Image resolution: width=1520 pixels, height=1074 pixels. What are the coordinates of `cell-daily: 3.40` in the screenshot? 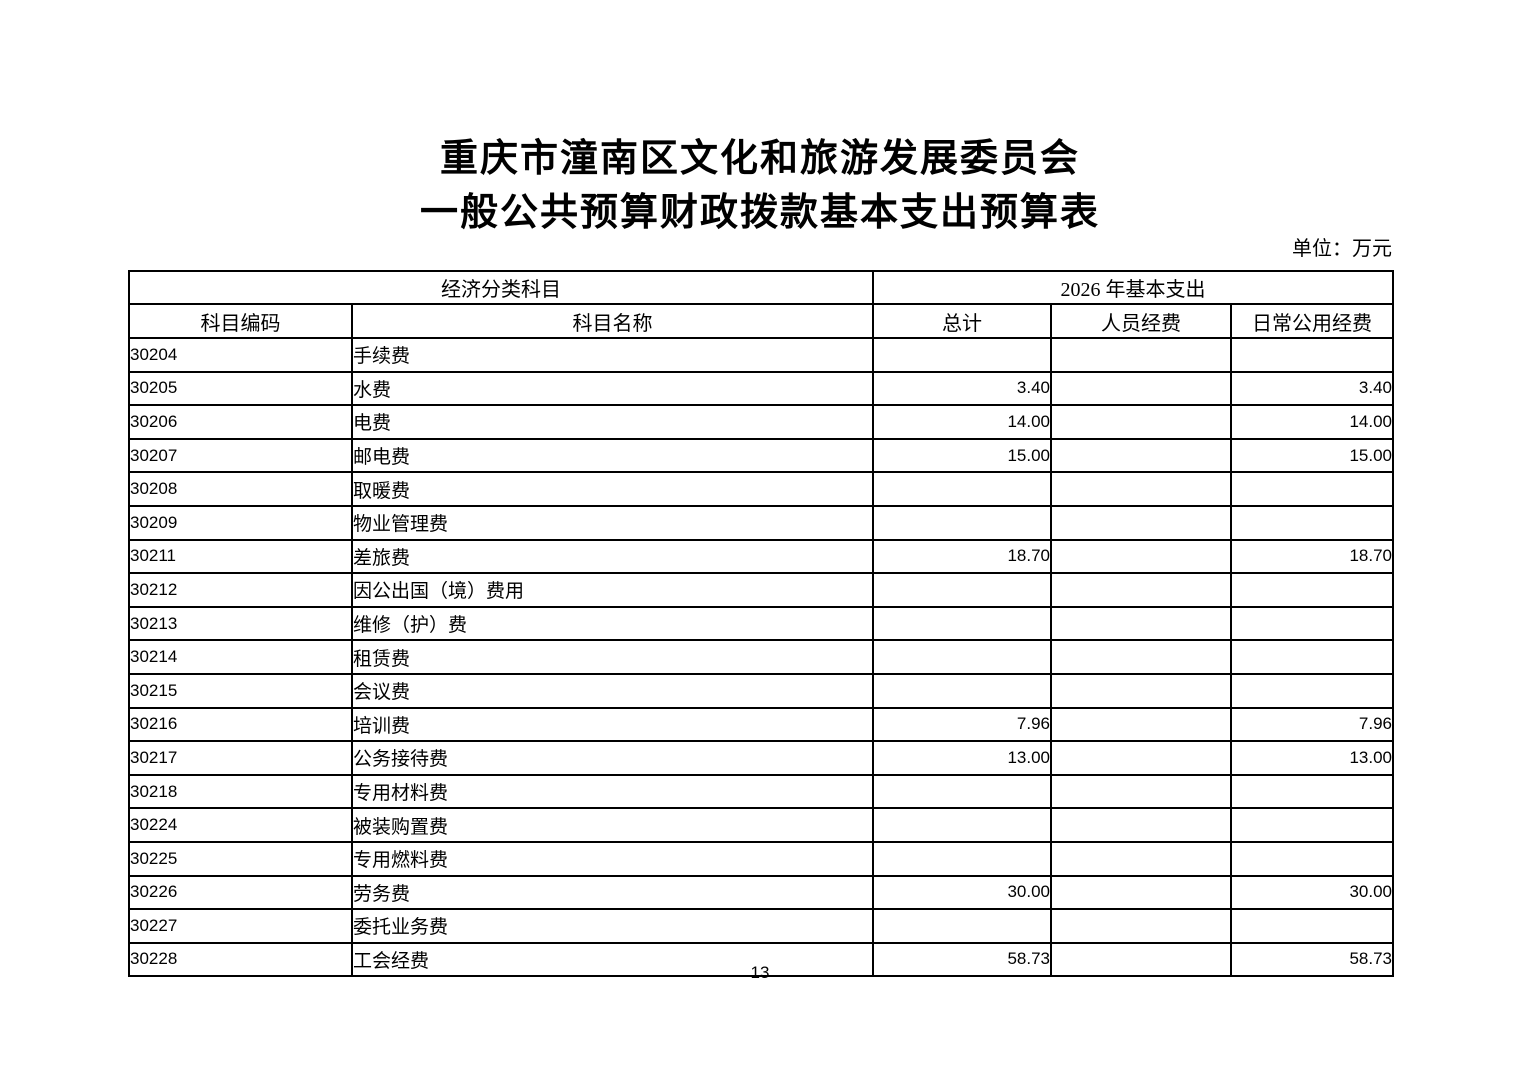 It's located at (1312, 388).